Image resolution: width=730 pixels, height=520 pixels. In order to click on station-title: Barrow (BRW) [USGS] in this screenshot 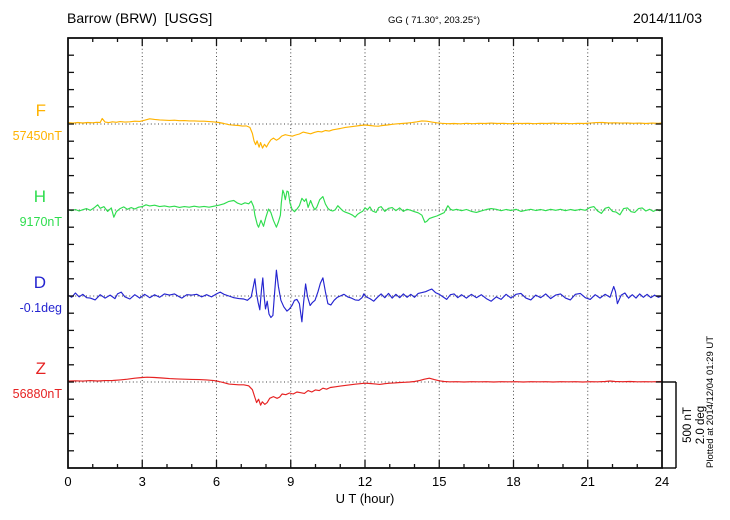, I will do `click(140, 18)`.